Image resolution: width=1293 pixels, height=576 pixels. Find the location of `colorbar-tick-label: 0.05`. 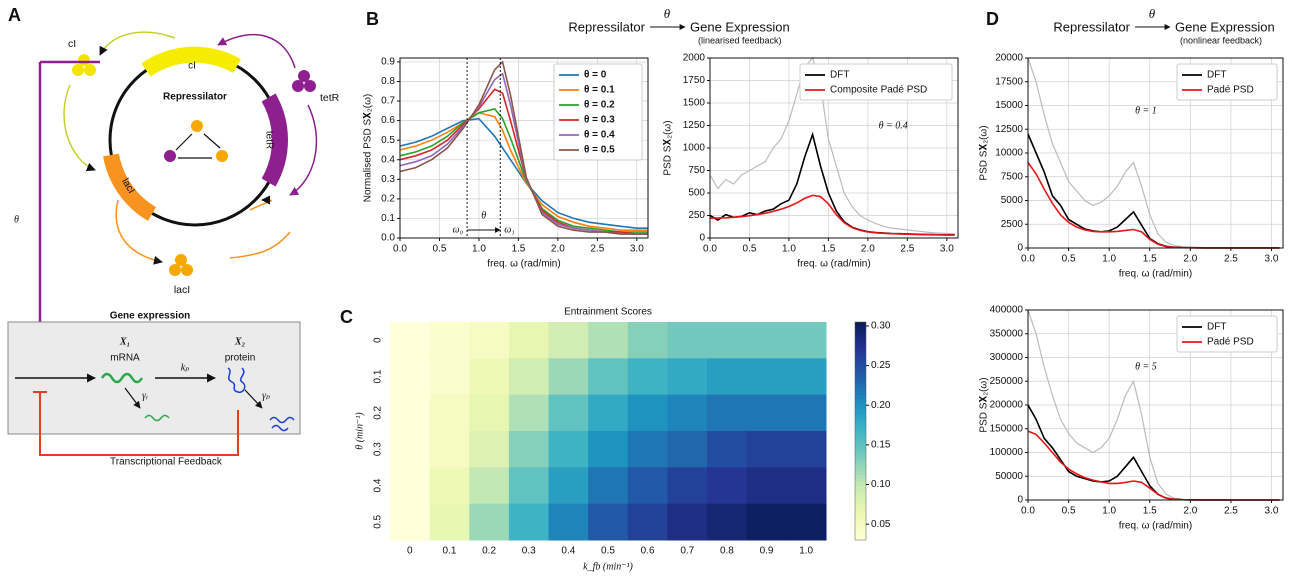

colorbar-tick-label: 0.05 is located at coordinates (881, 524).